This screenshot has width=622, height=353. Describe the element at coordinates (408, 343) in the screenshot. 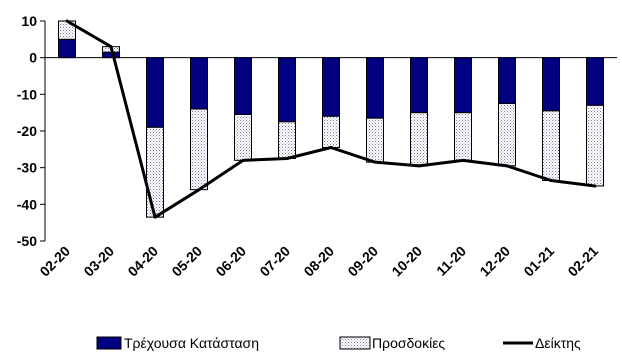

I see `legend-label-expectations: Προσδοκίες` at that location.